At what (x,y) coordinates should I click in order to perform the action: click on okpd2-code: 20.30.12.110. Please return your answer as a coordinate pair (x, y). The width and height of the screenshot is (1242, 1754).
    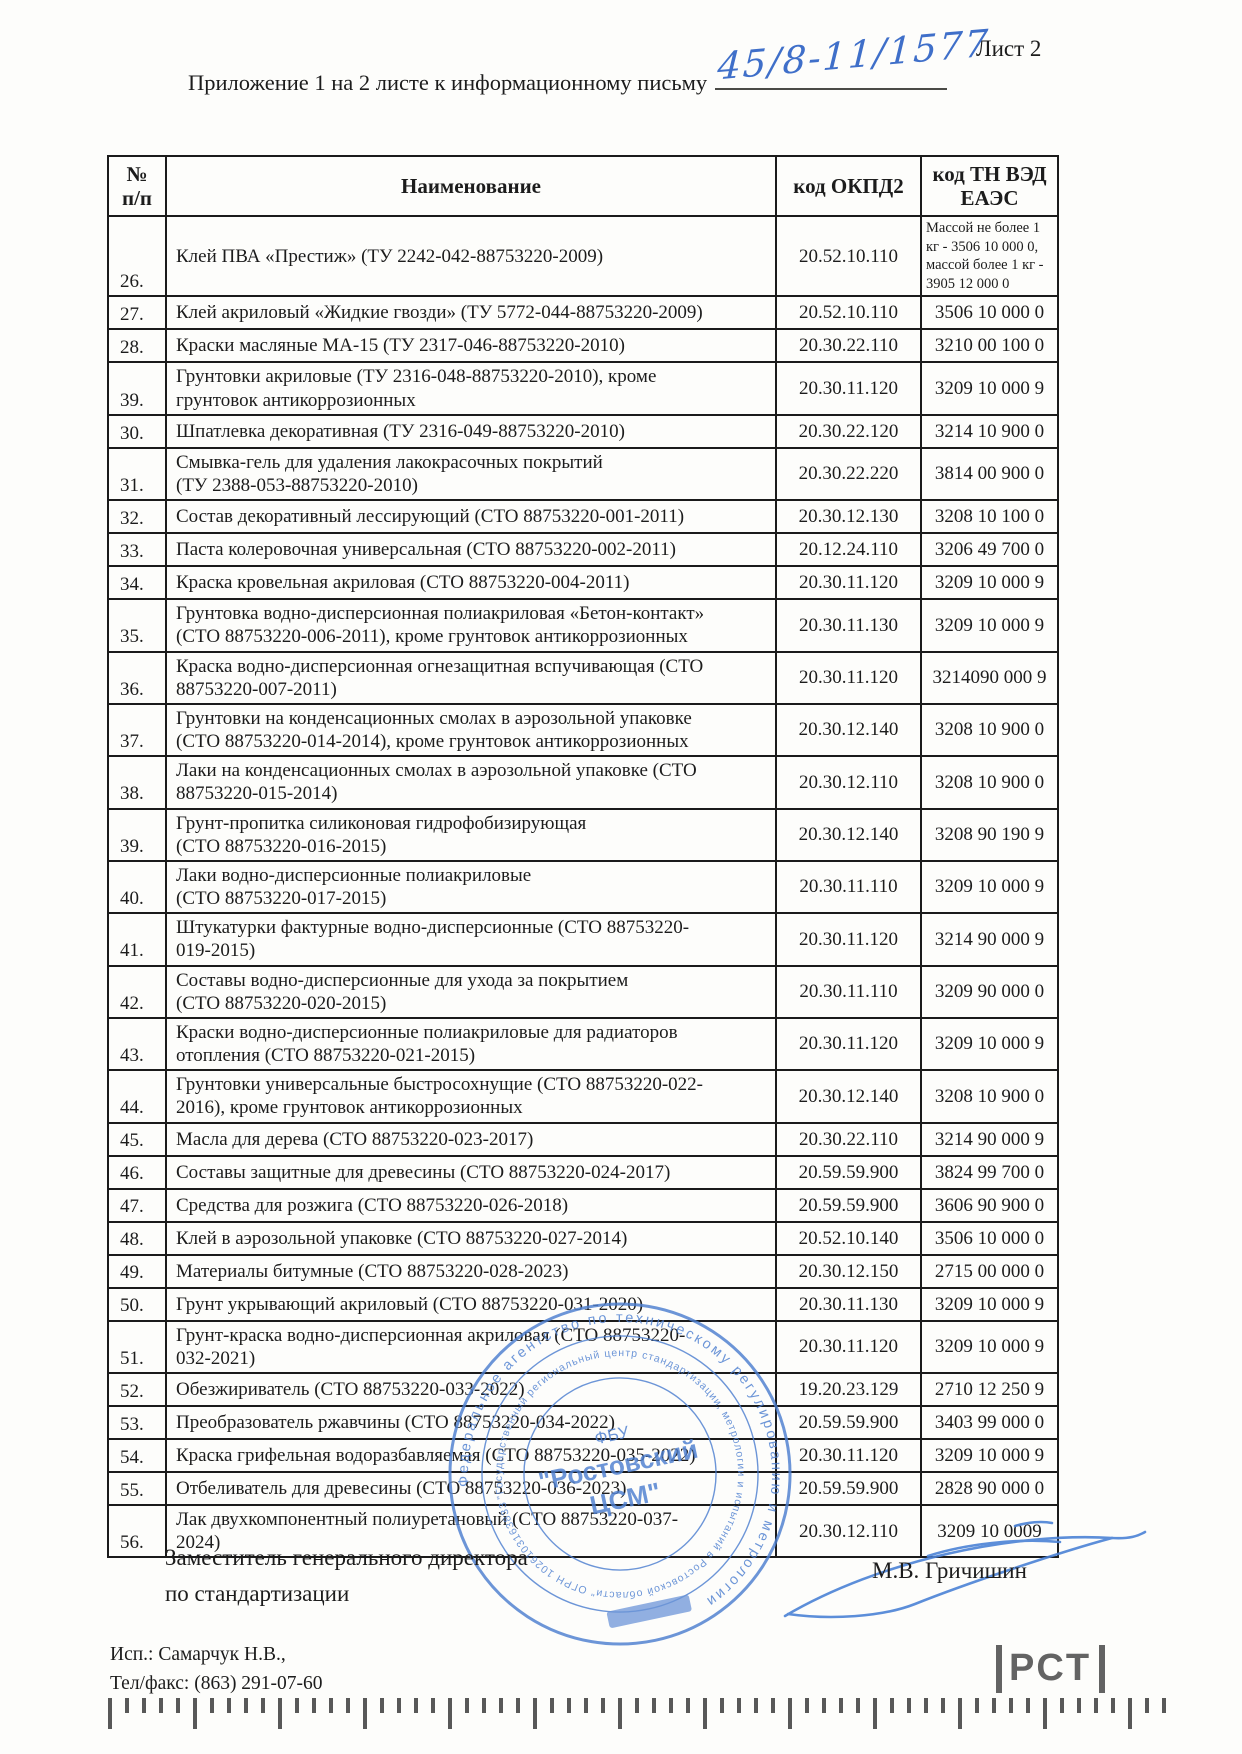
    Looking at the image, I should click on (848, 782).